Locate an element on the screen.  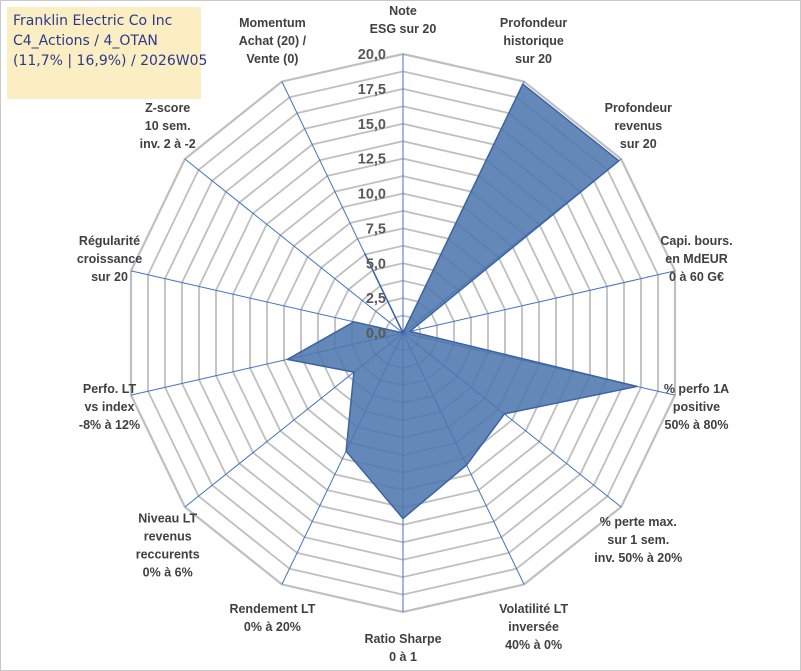
axis-label: Profondeur historique sur 20 is located at coordinates (533, 41).